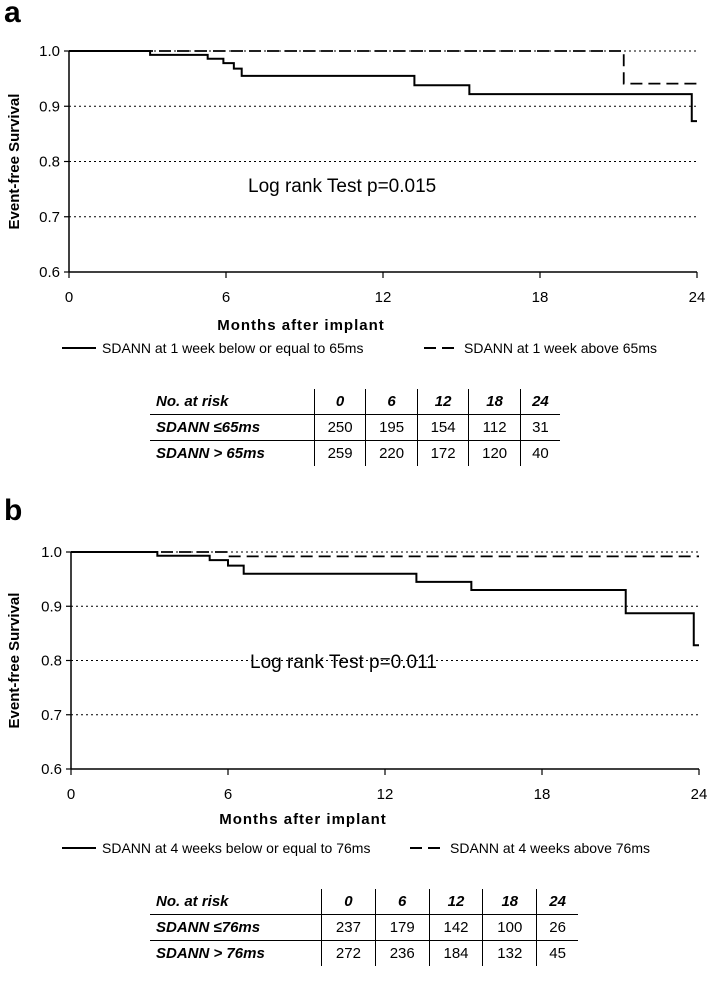  Describe the element at coordinates (557, 953) in the screenshot. I see `risk-cell: 45` at that location.